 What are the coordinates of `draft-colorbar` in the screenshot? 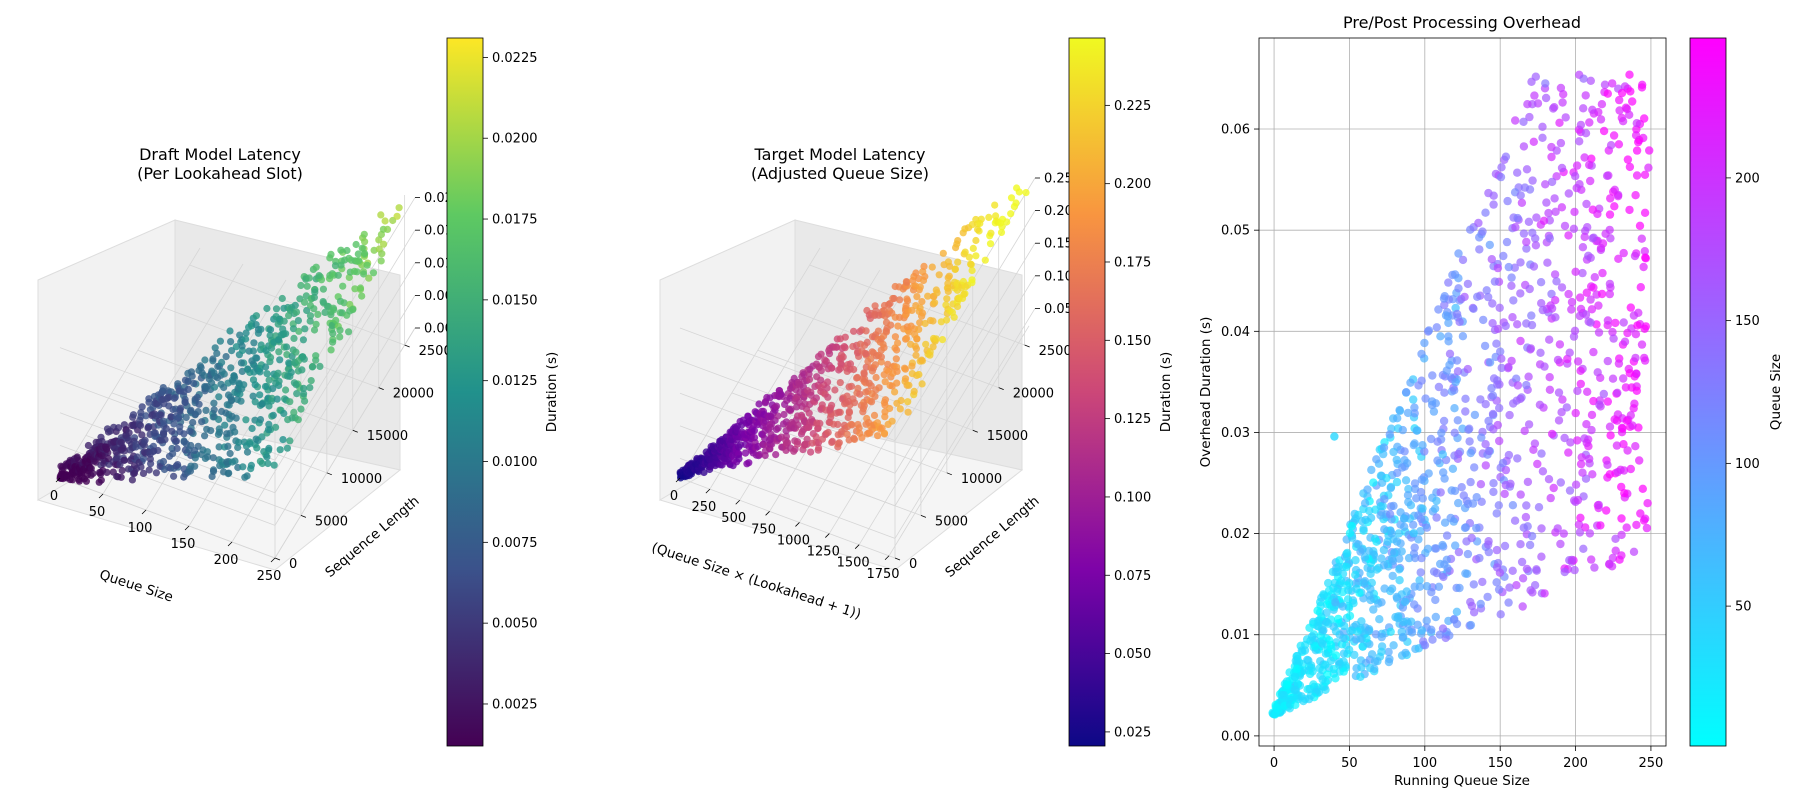 It's located at (465, 392).